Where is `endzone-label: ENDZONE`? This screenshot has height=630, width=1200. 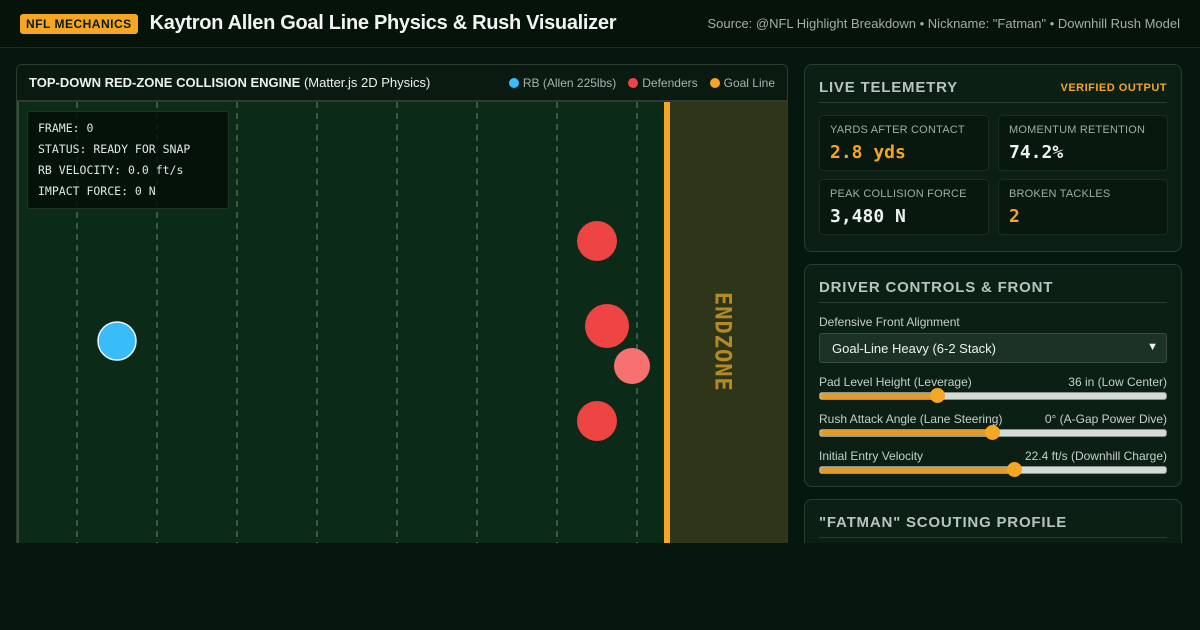 endzone-label: ENDZONE is located at coordinates (722, 342).